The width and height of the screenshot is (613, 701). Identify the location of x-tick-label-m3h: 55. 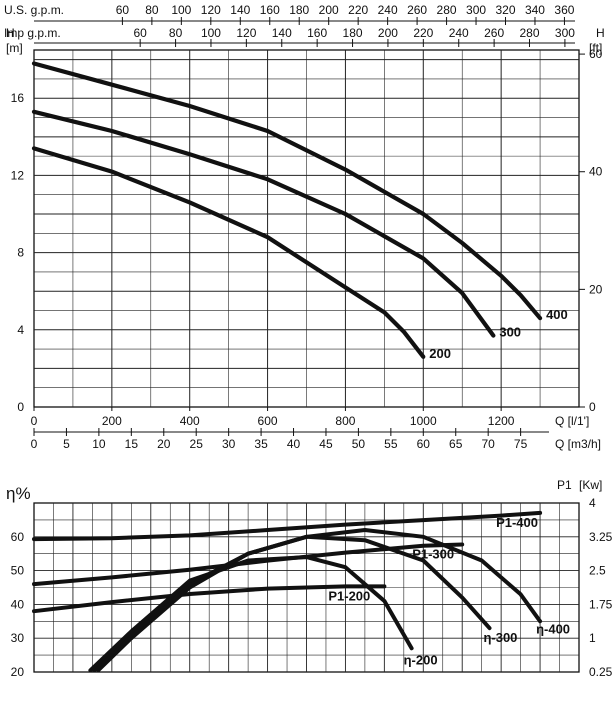
(391, 444).